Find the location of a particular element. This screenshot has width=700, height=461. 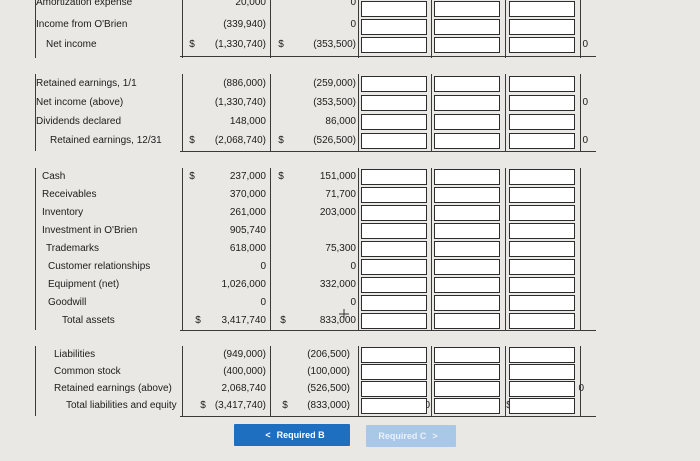

subsidiary-value is located at coordinates (323, 231).